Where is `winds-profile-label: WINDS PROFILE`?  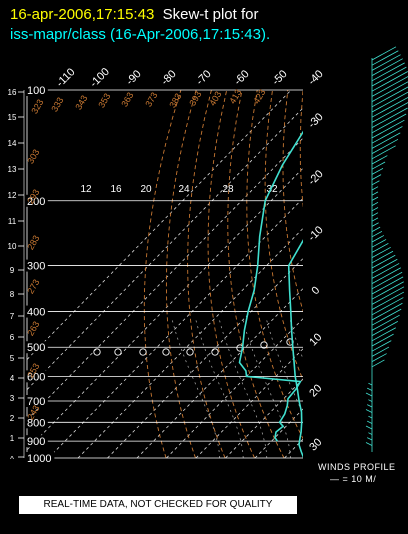
winds-profile-label: WINDS PROFILE is located at coordinates (357, 467).